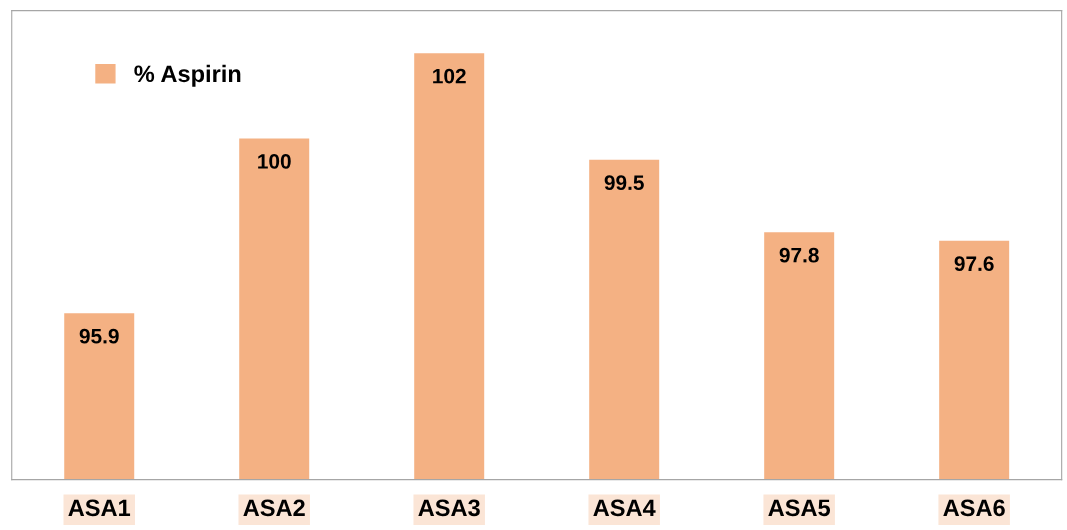 Image resolution: width=1067 pixels, height=530 pixels. I want to click on x-tick-label: ASA6, so click(974, 508).